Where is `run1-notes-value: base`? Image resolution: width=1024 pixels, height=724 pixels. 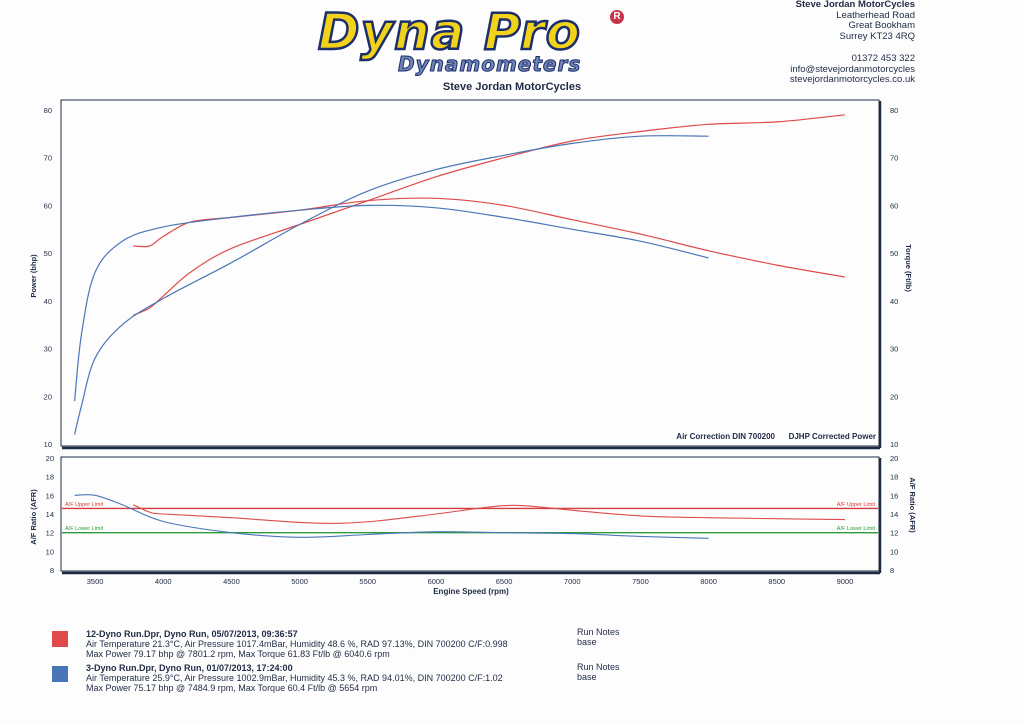 run1-notes-value: base is located at coordinates (587, 642).